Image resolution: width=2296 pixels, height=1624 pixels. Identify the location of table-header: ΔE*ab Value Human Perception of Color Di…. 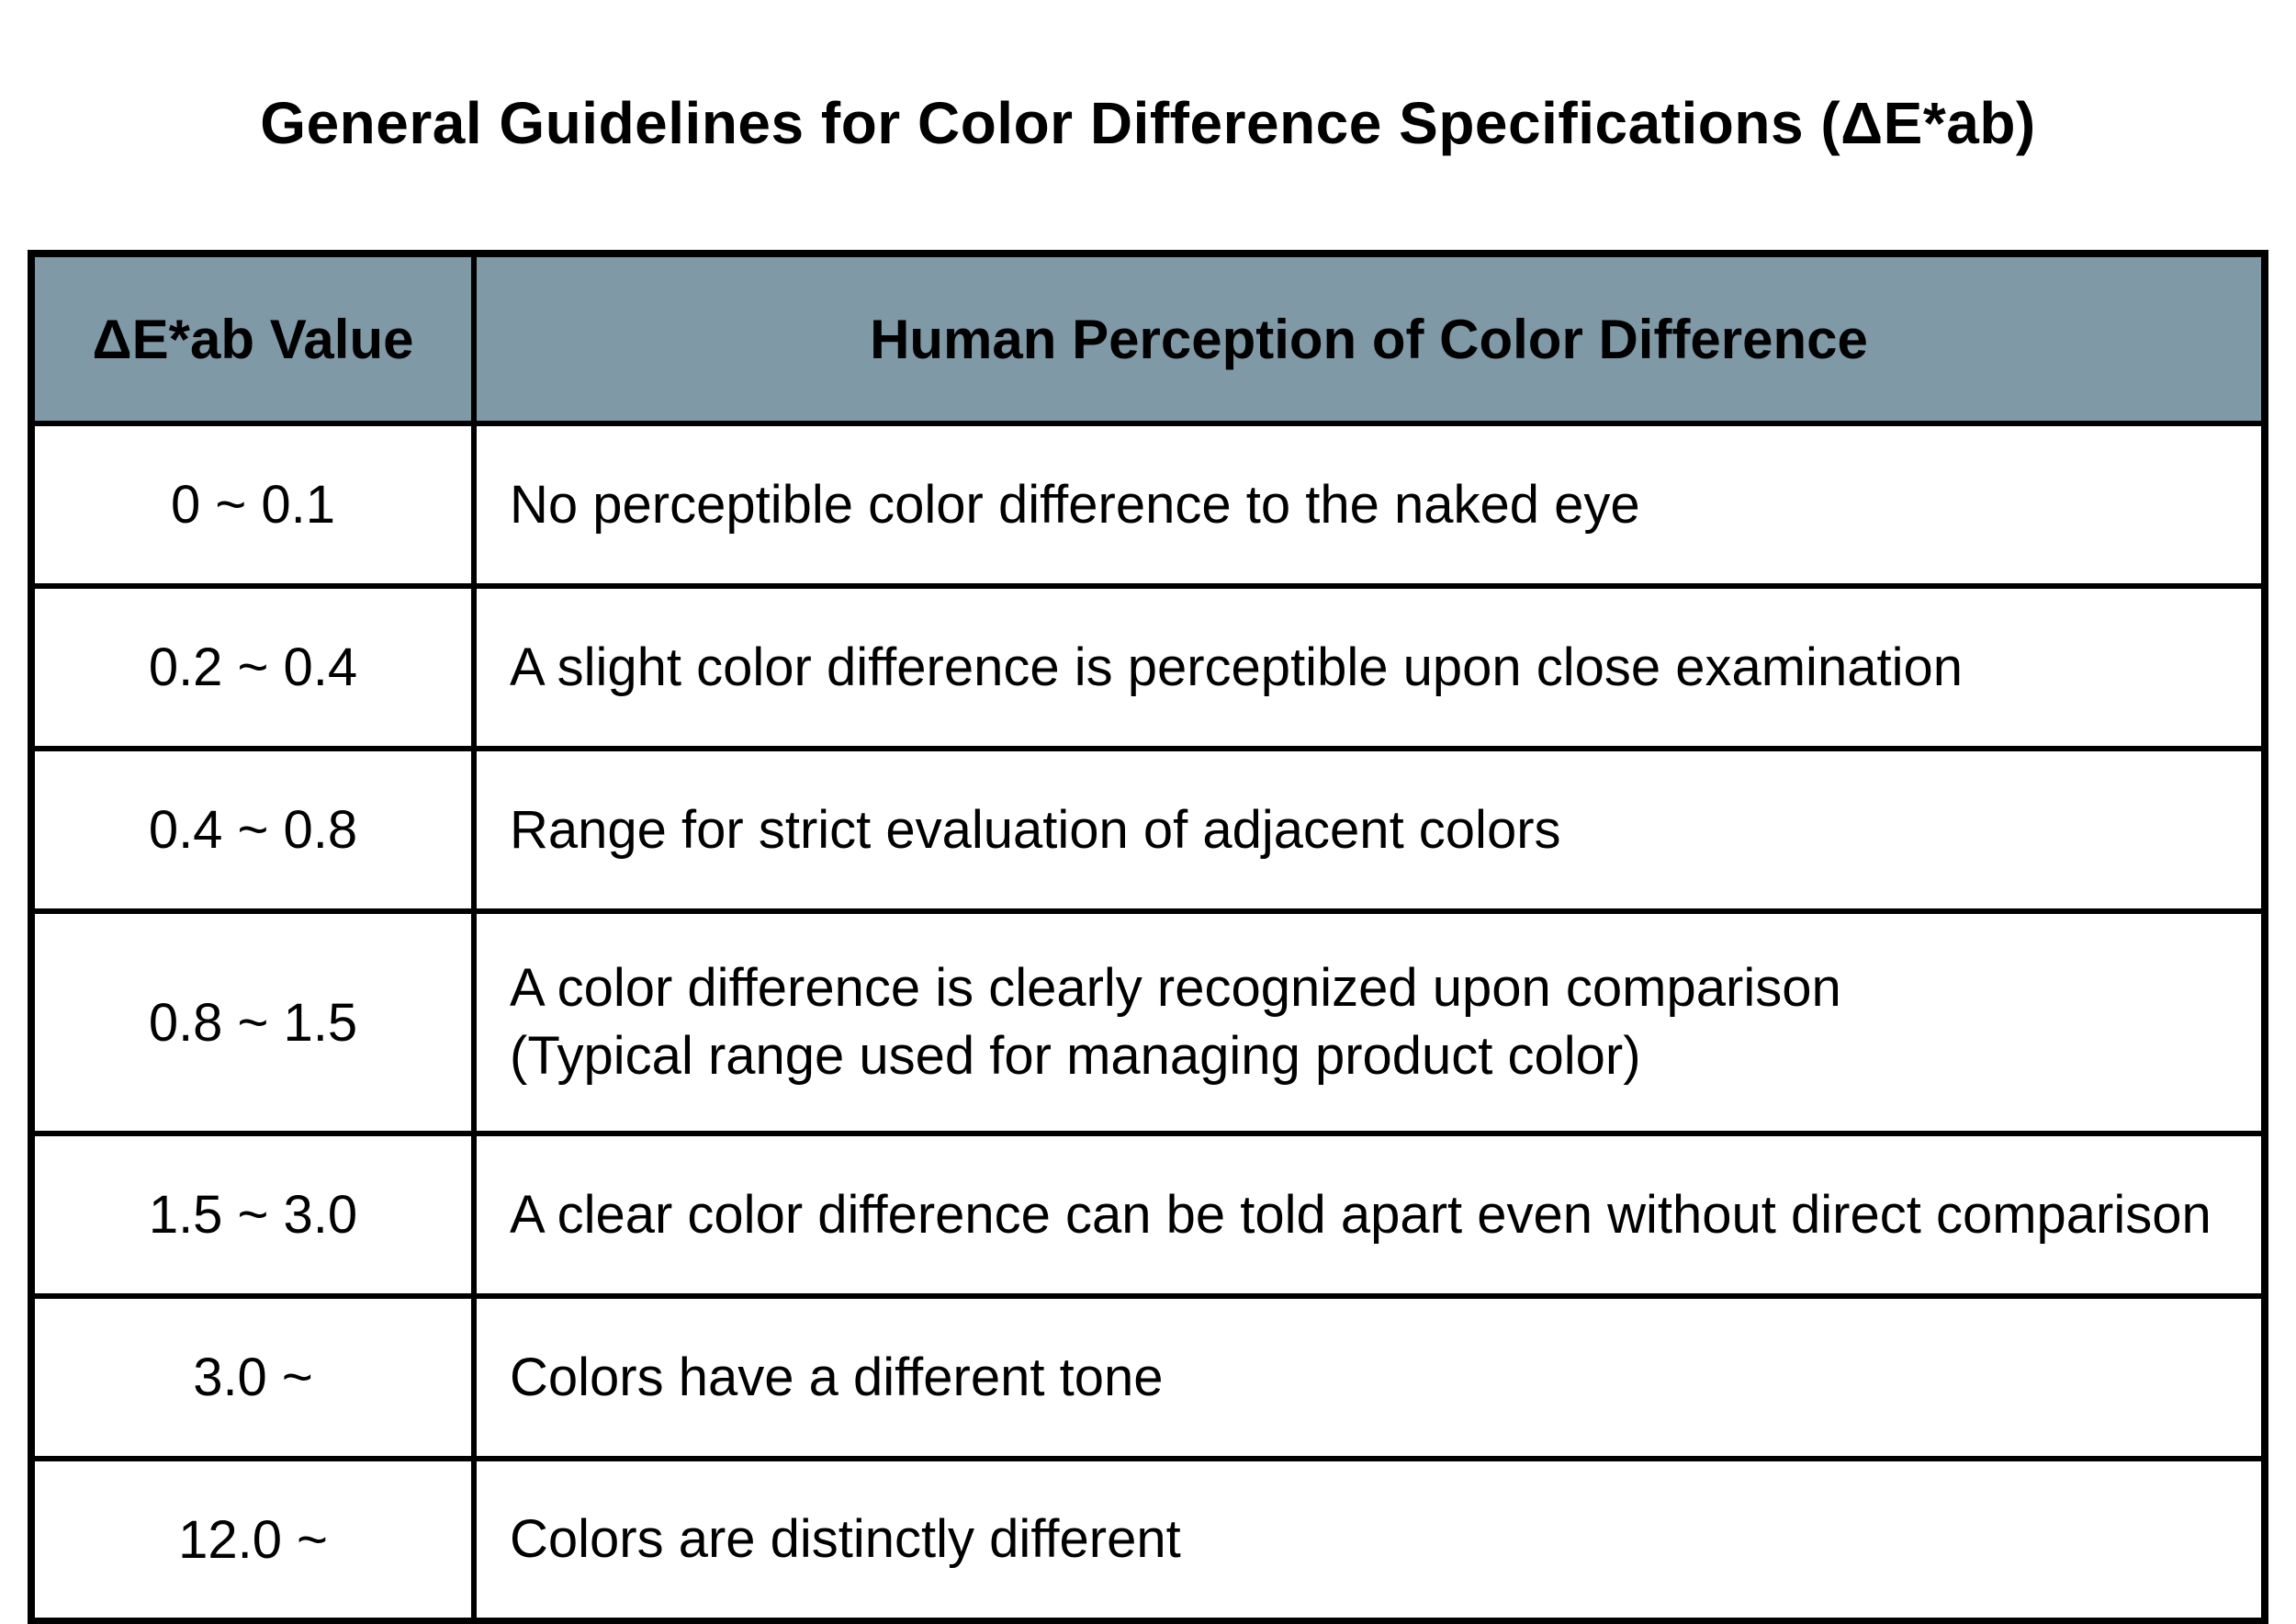
(1148, 338).